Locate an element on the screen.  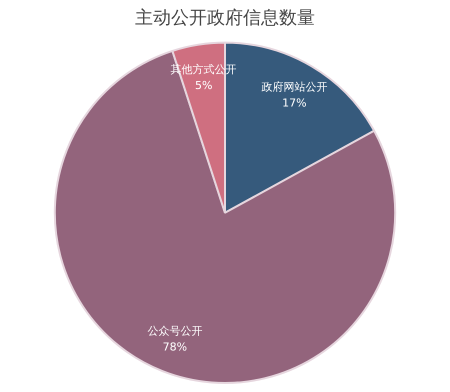
slice-label: 公众号公开 is located at coordinates (174, 331).